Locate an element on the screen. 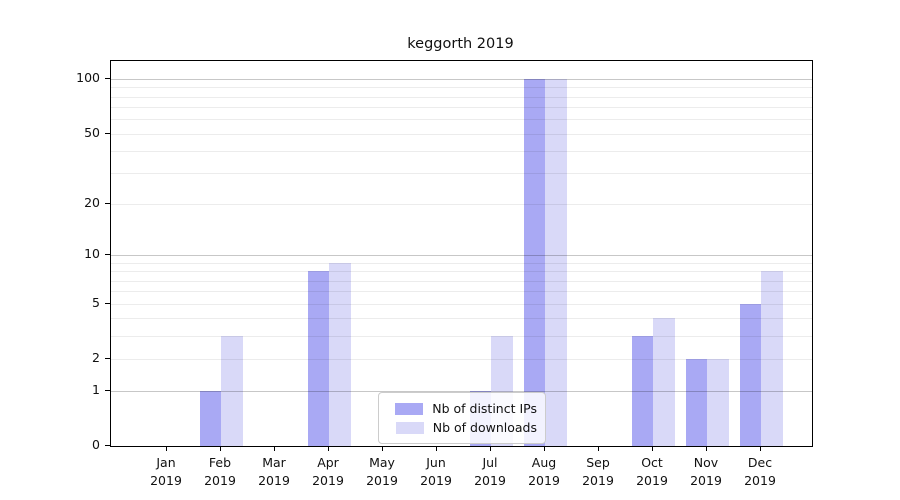 This screenshot has height=500, width=900. y-tick-label: 10 is located at coordinates (92, 254).